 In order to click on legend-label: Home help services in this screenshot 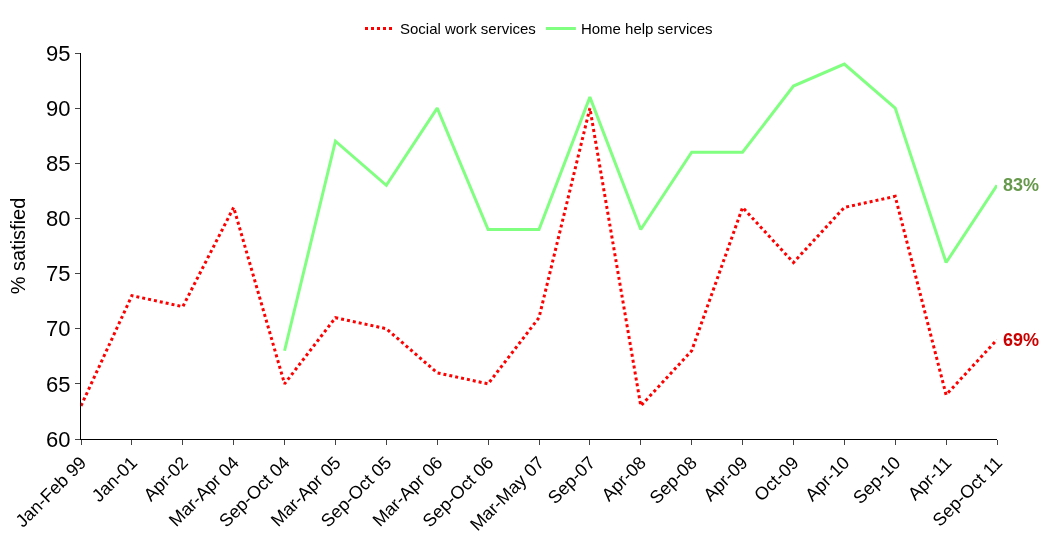, I will do `click(646, 29)`.